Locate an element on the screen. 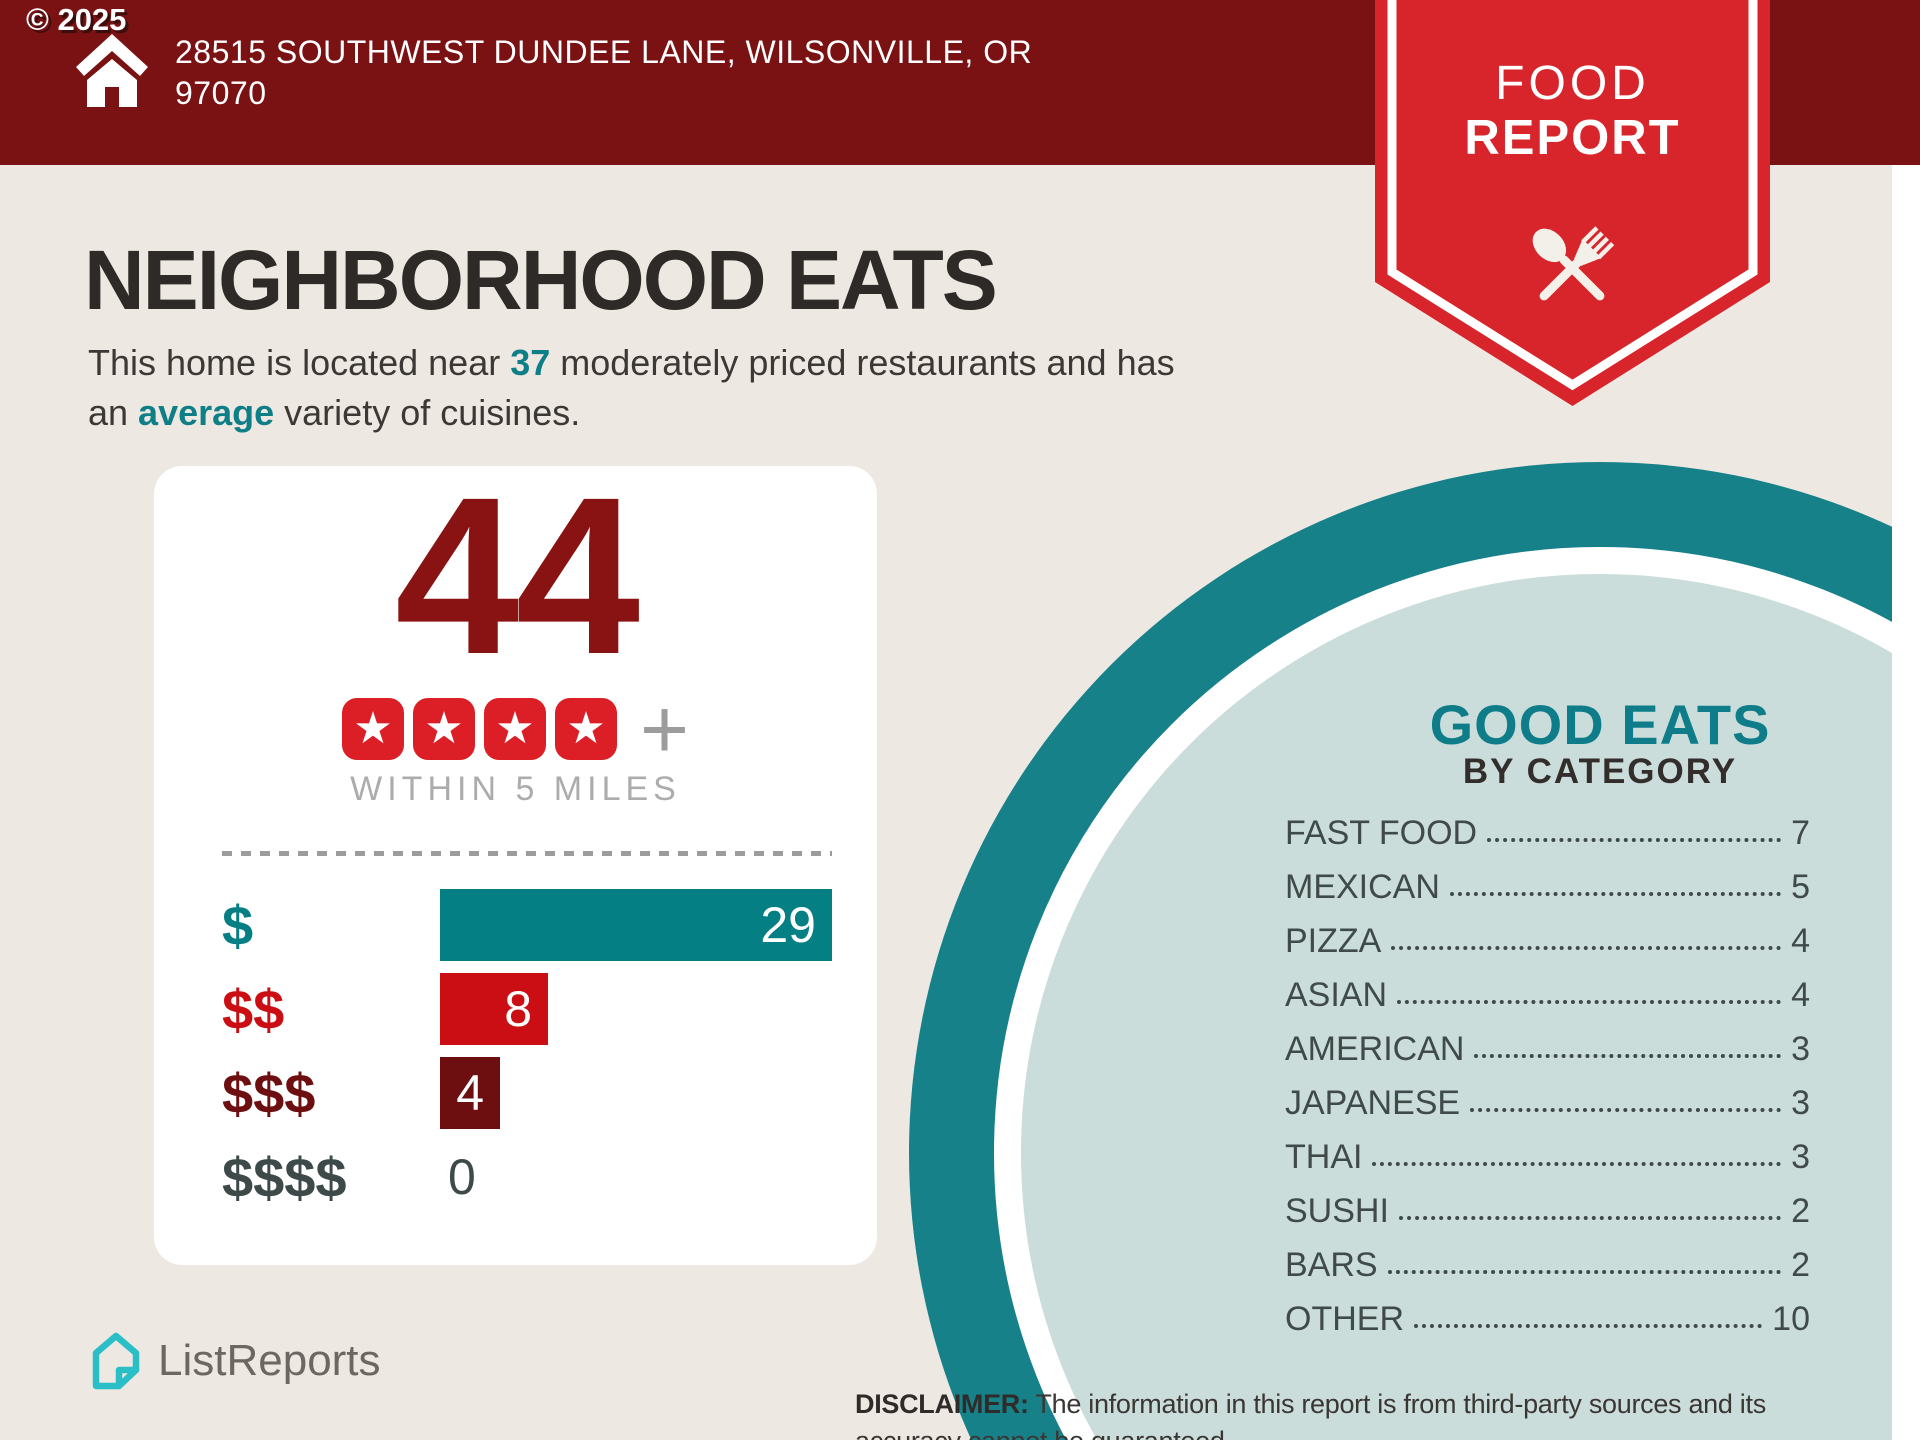  radius-label: WITHIN 5 MILES is located at coordinates (515, 789).